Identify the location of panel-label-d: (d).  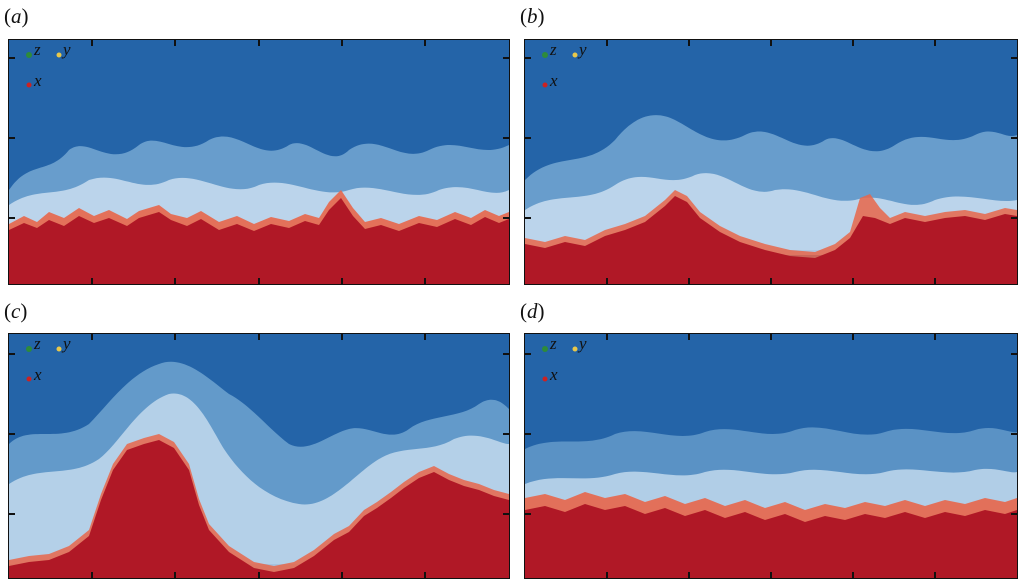
(532, 311).